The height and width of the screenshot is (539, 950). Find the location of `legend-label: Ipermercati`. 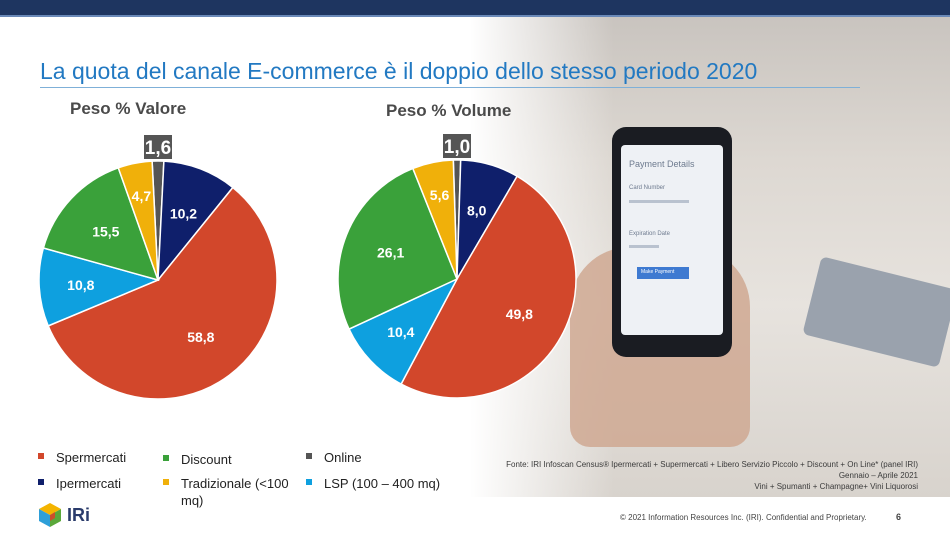

legend-label: Ipermercati is located at coordinates (89, 483).